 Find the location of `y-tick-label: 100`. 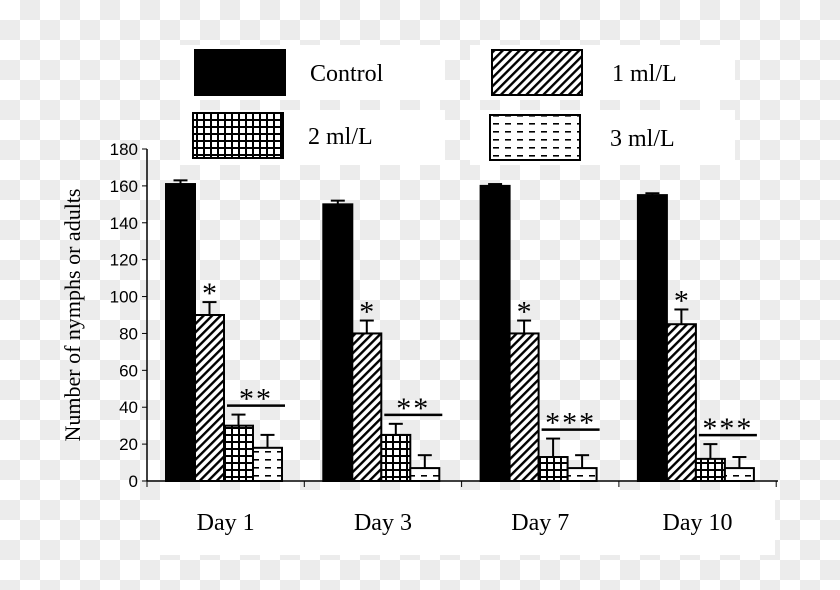

y-tick-label: 100 is located at coordinates (124, 297).